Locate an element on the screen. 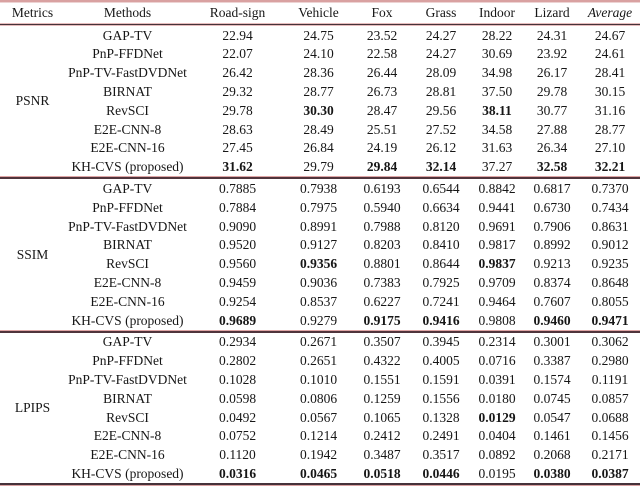 The image size is (640, 486). metric-value: 0.9808 is located at coordinates (497, 320).